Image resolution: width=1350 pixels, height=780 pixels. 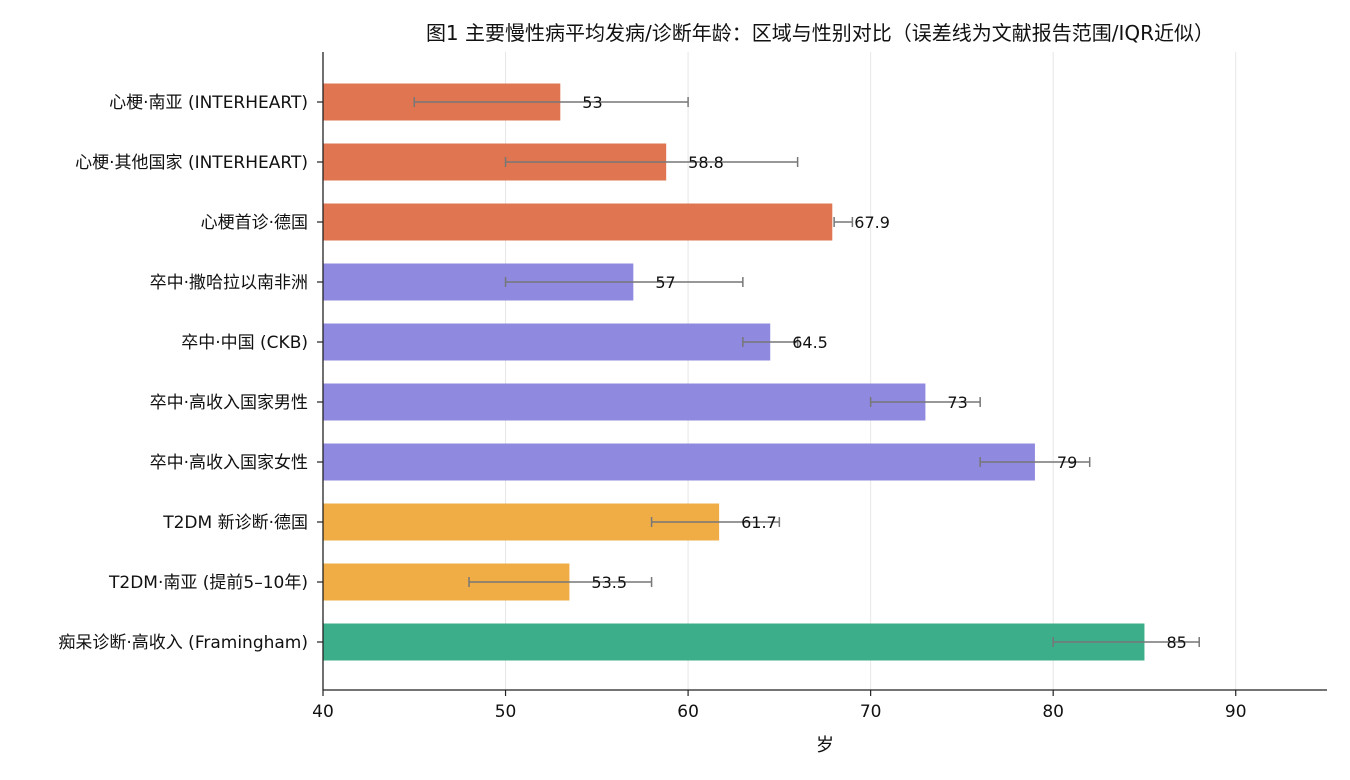 I want to click on category-label: 心梗·南亚 (INTERHEART), so click(x=208, y=103).